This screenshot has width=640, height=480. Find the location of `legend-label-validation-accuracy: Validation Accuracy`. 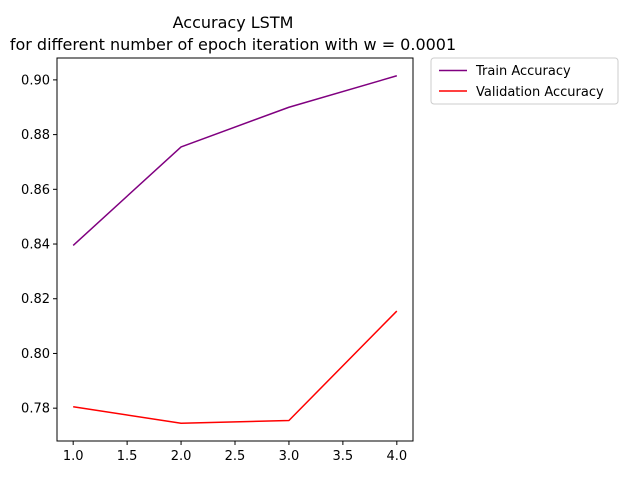

legend-label-validation-accuracy: Validation Accuracy is located at coordinates (540, 92).